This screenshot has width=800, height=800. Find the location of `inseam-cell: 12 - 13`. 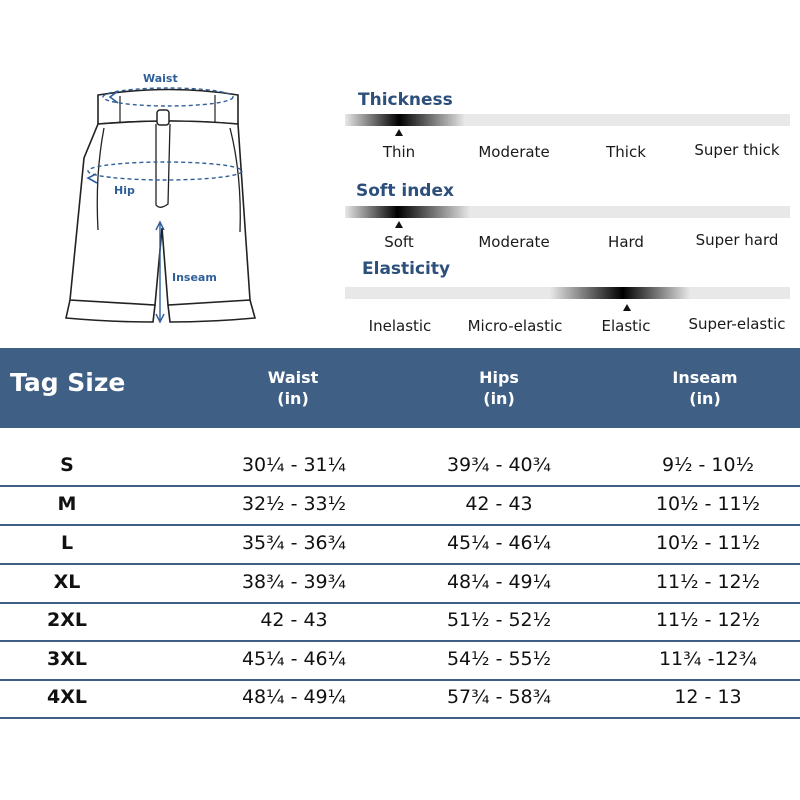

inseam-cell: 12 - 13 is located at coordinates (708, 697).